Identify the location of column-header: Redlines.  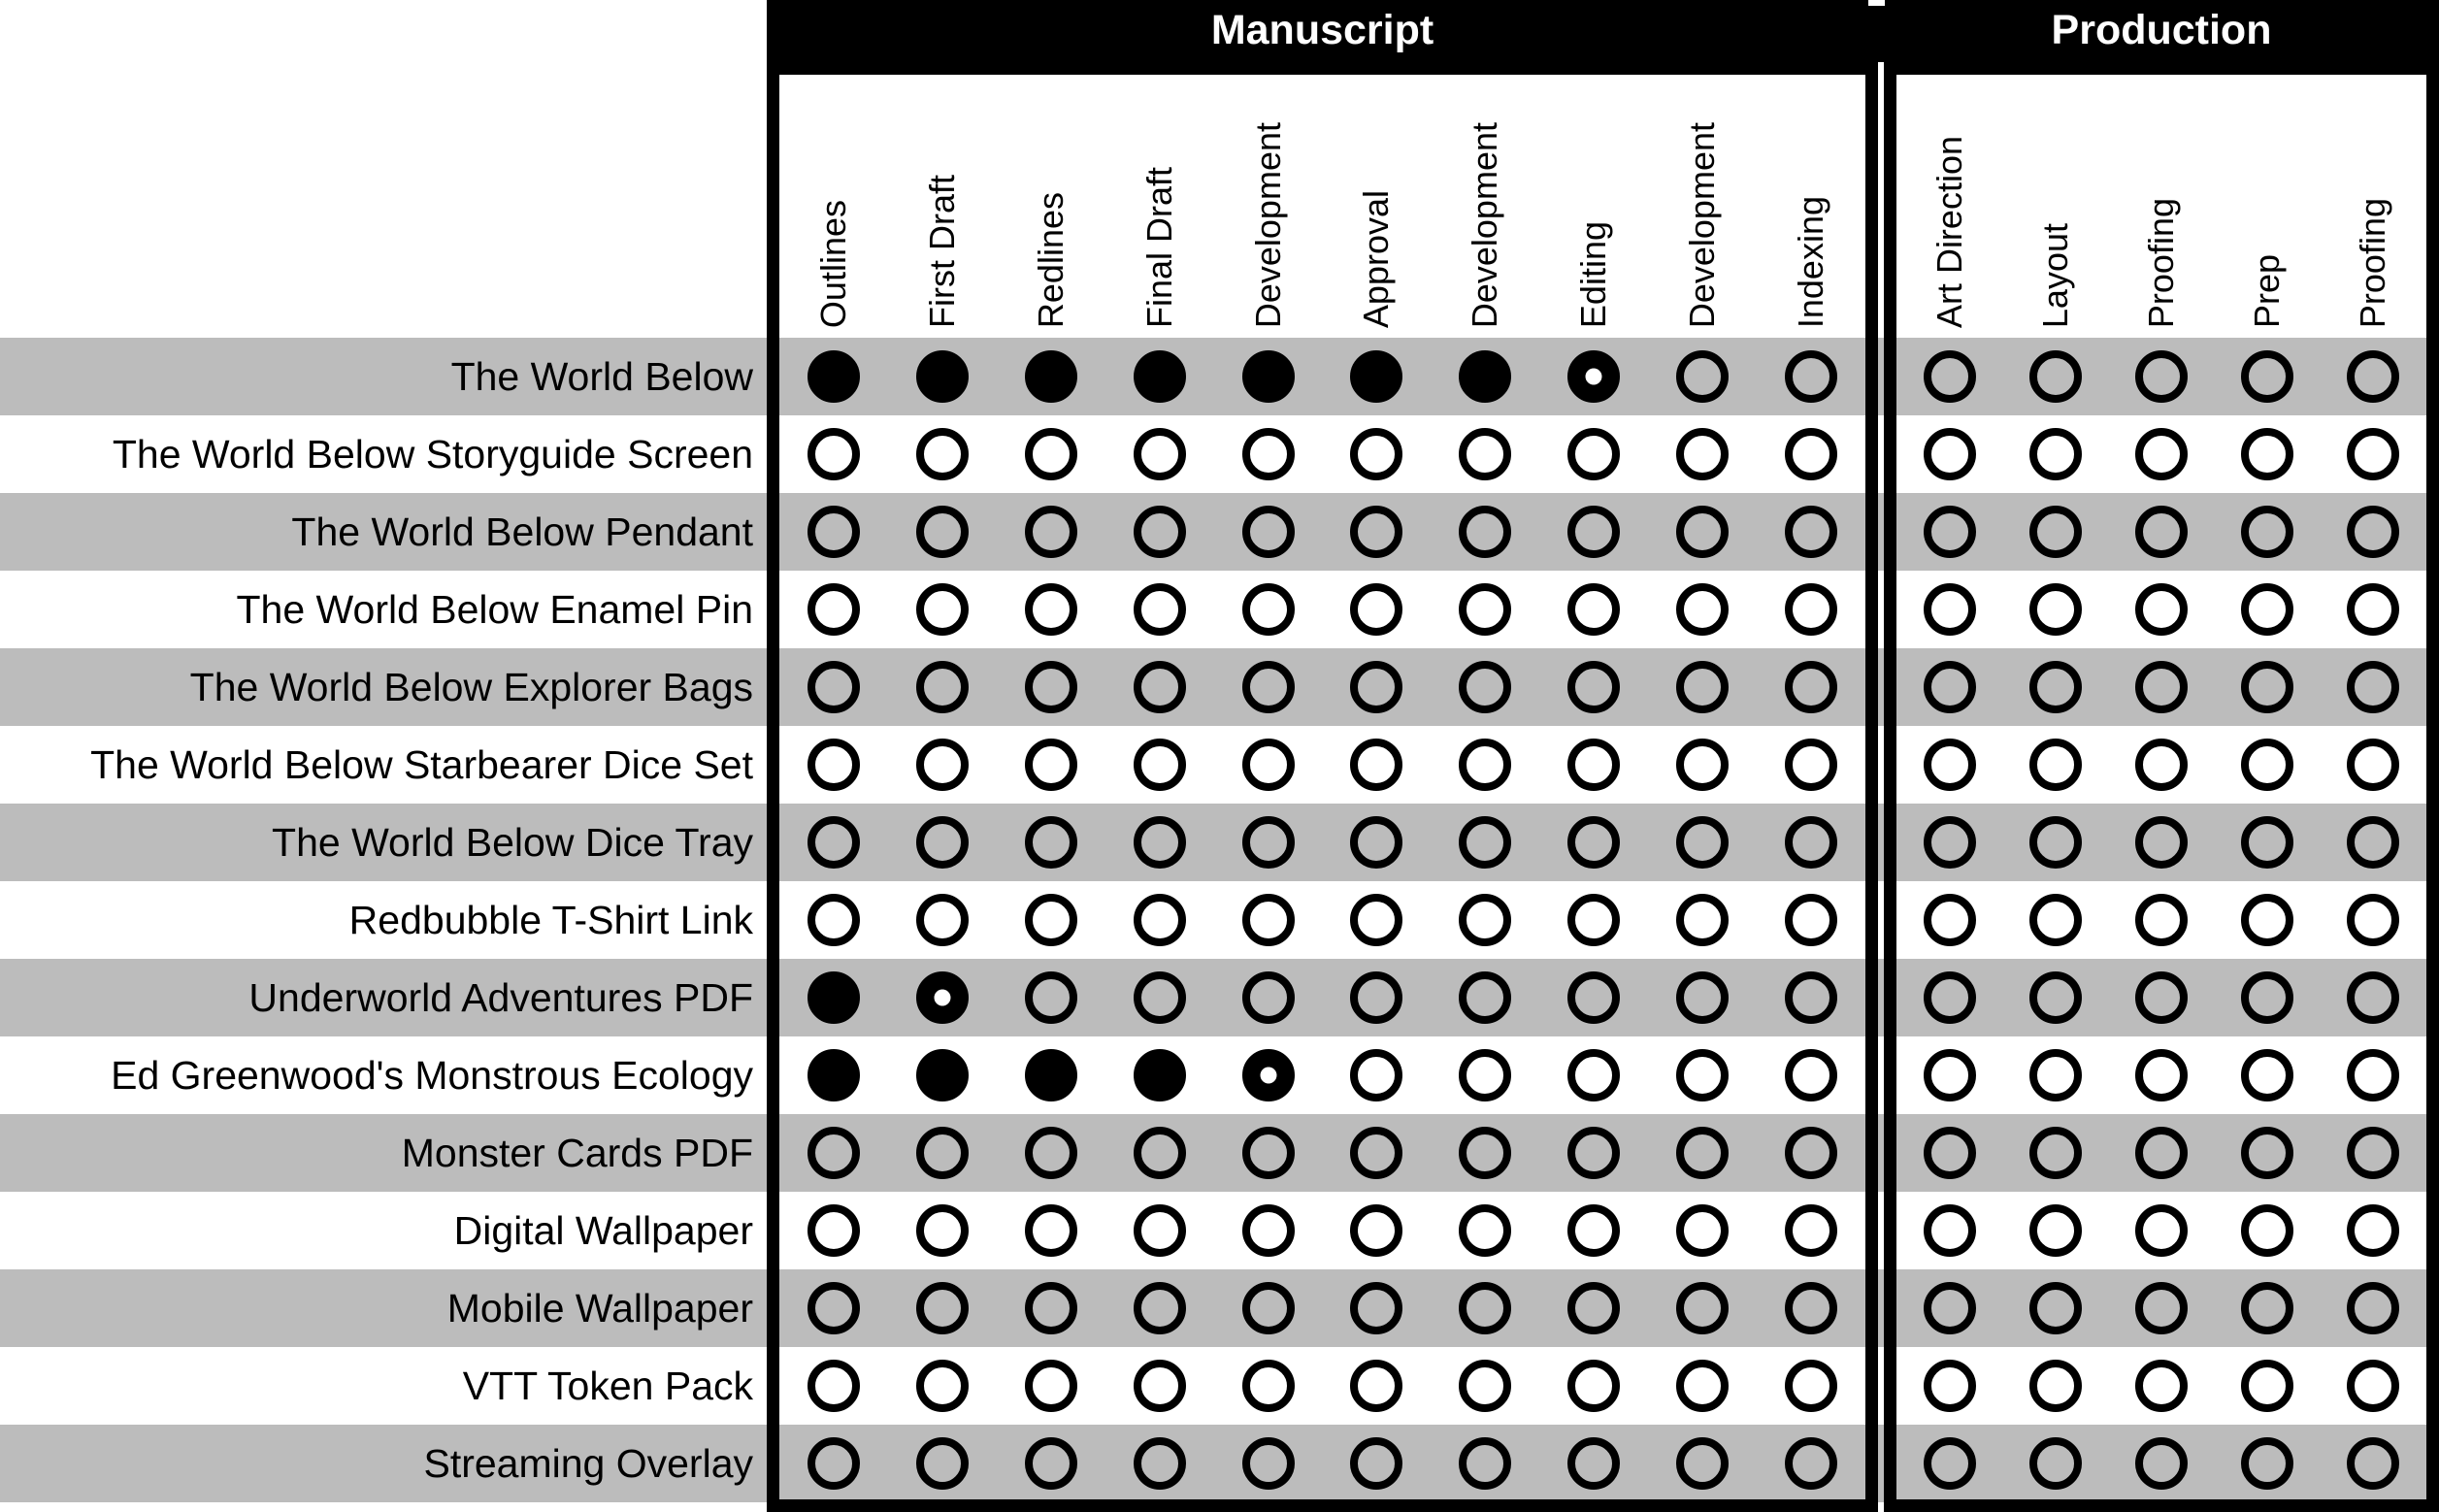
(1051, 206).